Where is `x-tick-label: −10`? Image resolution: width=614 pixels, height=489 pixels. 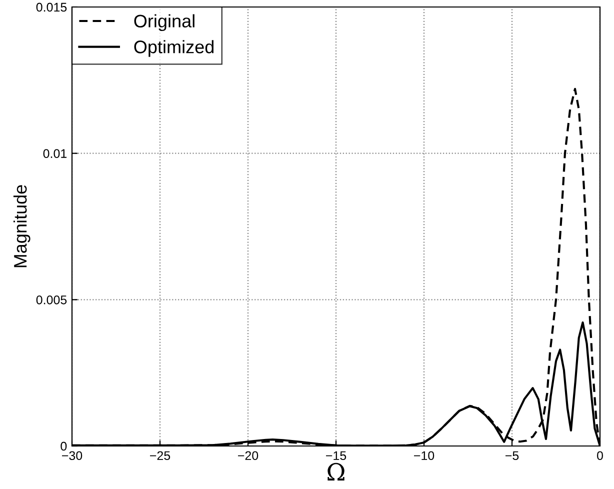 x-tick-label: −10 is located at coordinates (424, 455).